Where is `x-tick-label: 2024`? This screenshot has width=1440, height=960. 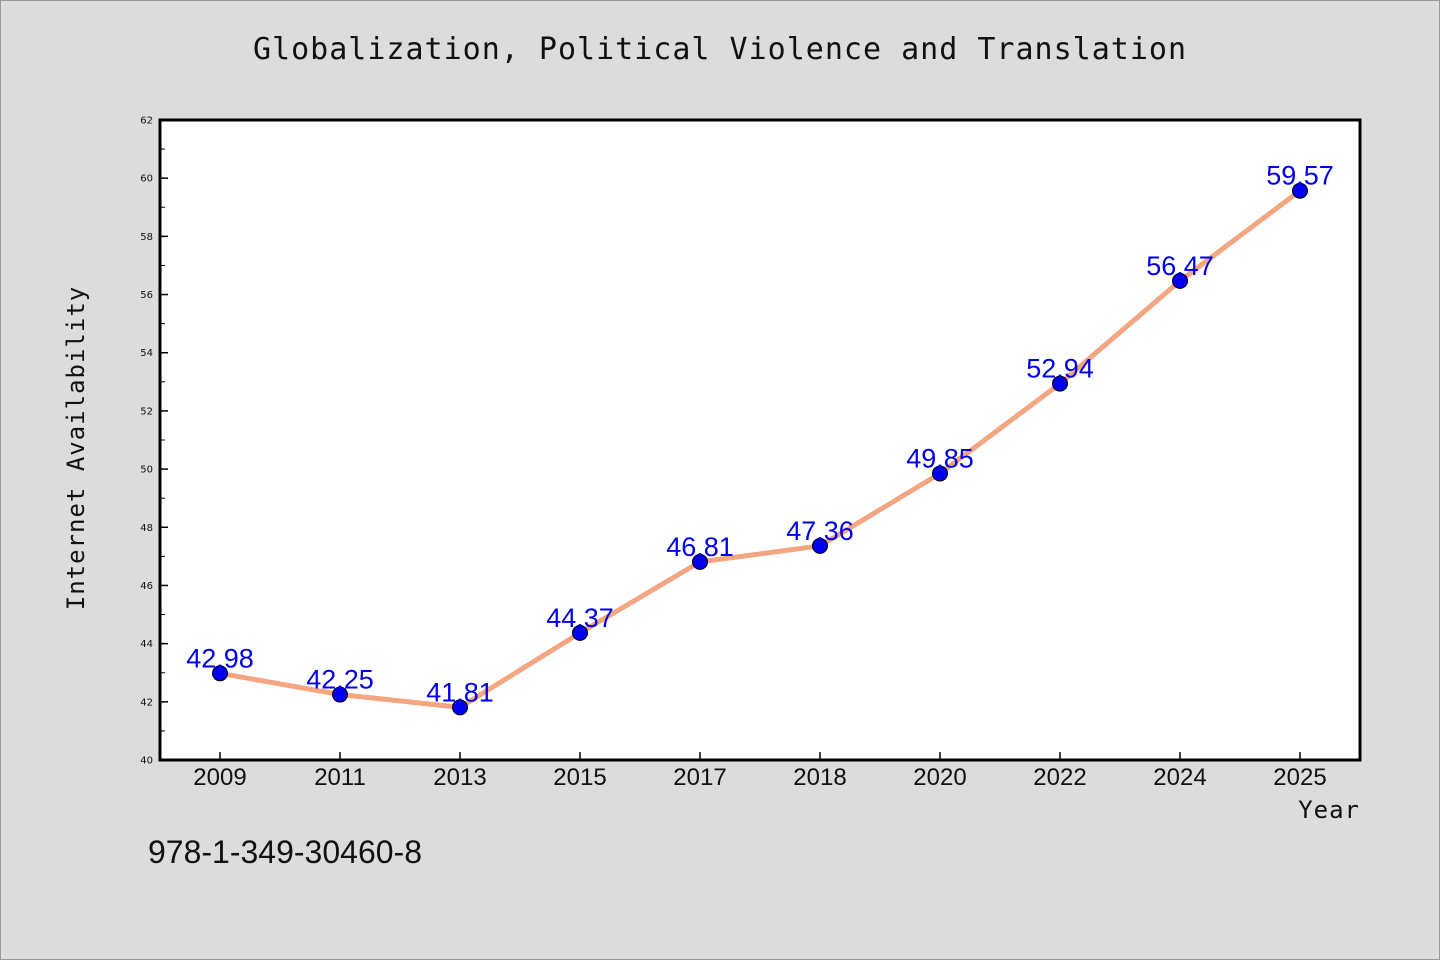
x-tick-label: 2024 is located at coordinates (1179, 777).